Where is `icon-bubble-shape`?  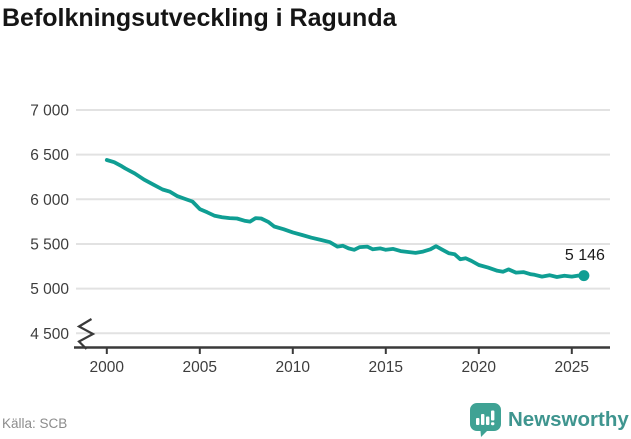 icon-bubble-shape is located at coordinates (485, 420).